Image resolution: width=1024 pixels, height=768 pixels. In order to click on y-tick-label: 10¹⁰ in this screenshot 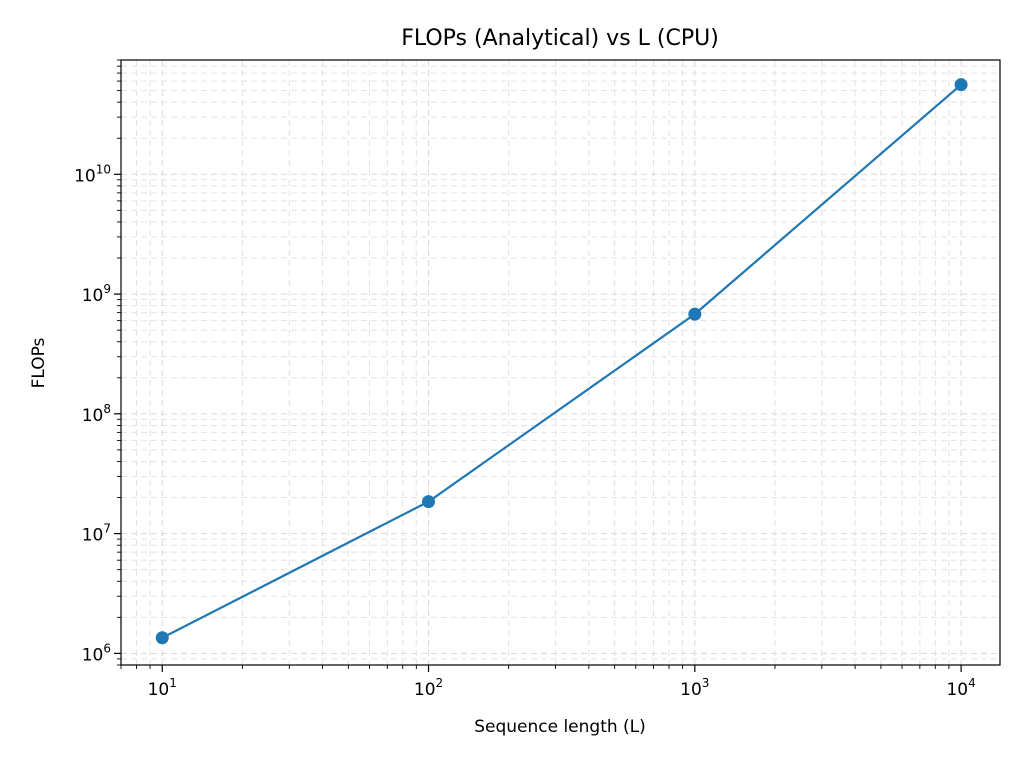, I will do `click(92, 174)`.